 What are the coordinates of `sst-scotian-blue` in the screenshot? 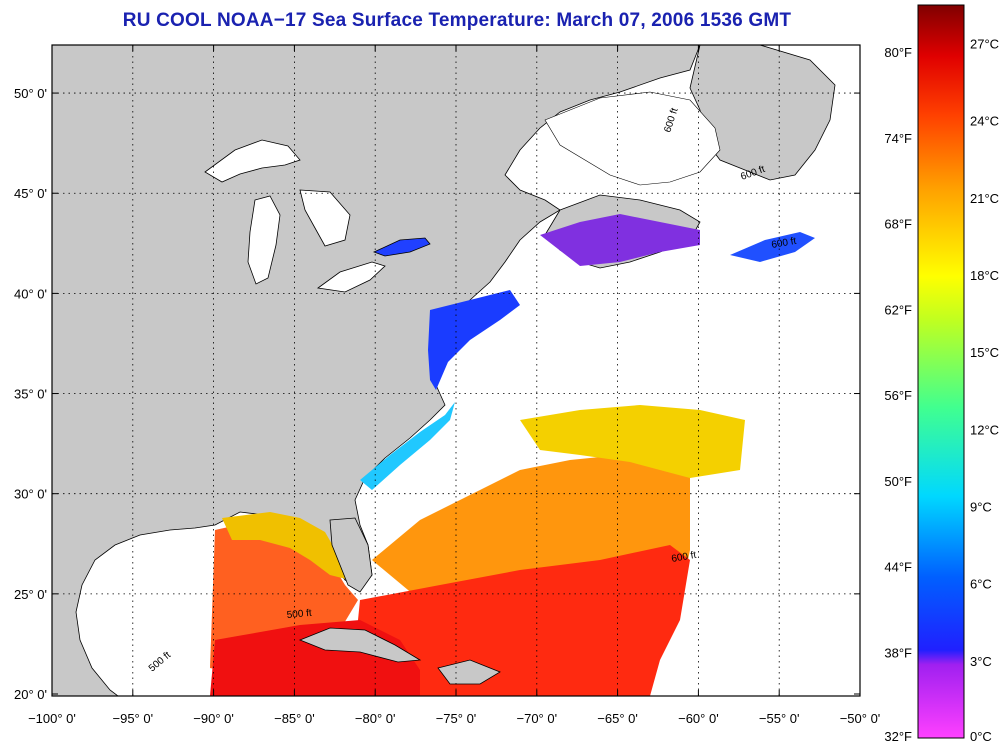 It's located at (772, 247).